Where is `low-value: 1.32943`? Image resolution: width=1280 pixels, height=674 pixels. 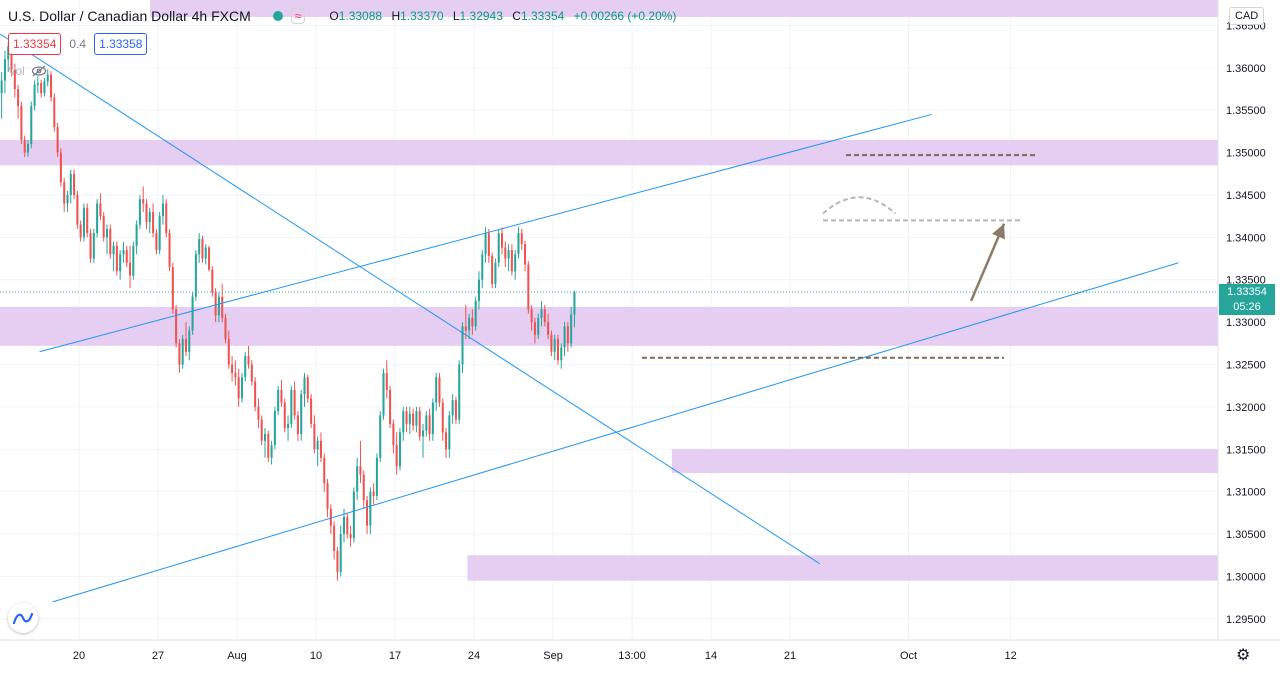
low-value: 1.32943 is located at coordinates (481, 16).